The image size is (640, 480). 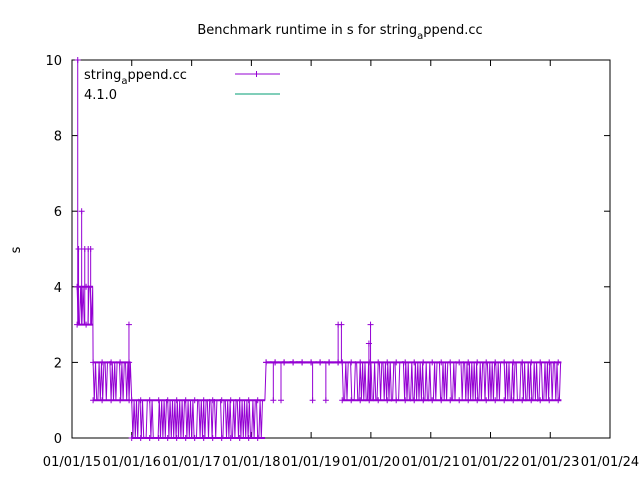 What do you see at coordinates (191, 462) in the screenshot?
I see `x-tick-label: 01/01/17` at bounding box center [191, 462].